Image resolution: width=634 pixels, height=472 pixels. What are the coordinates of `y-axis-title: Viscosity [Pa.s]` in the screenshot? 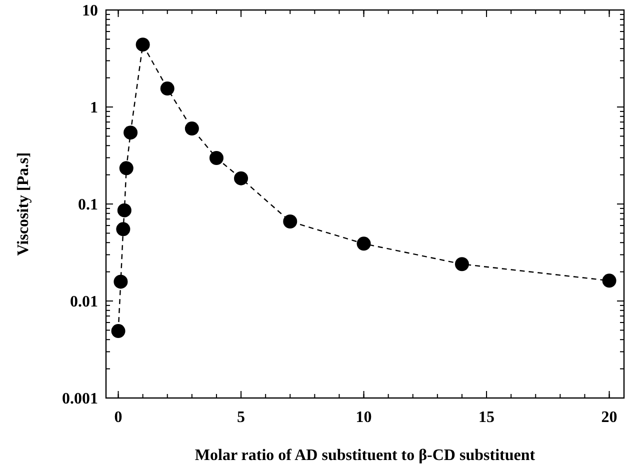 It's located at (23, 204).